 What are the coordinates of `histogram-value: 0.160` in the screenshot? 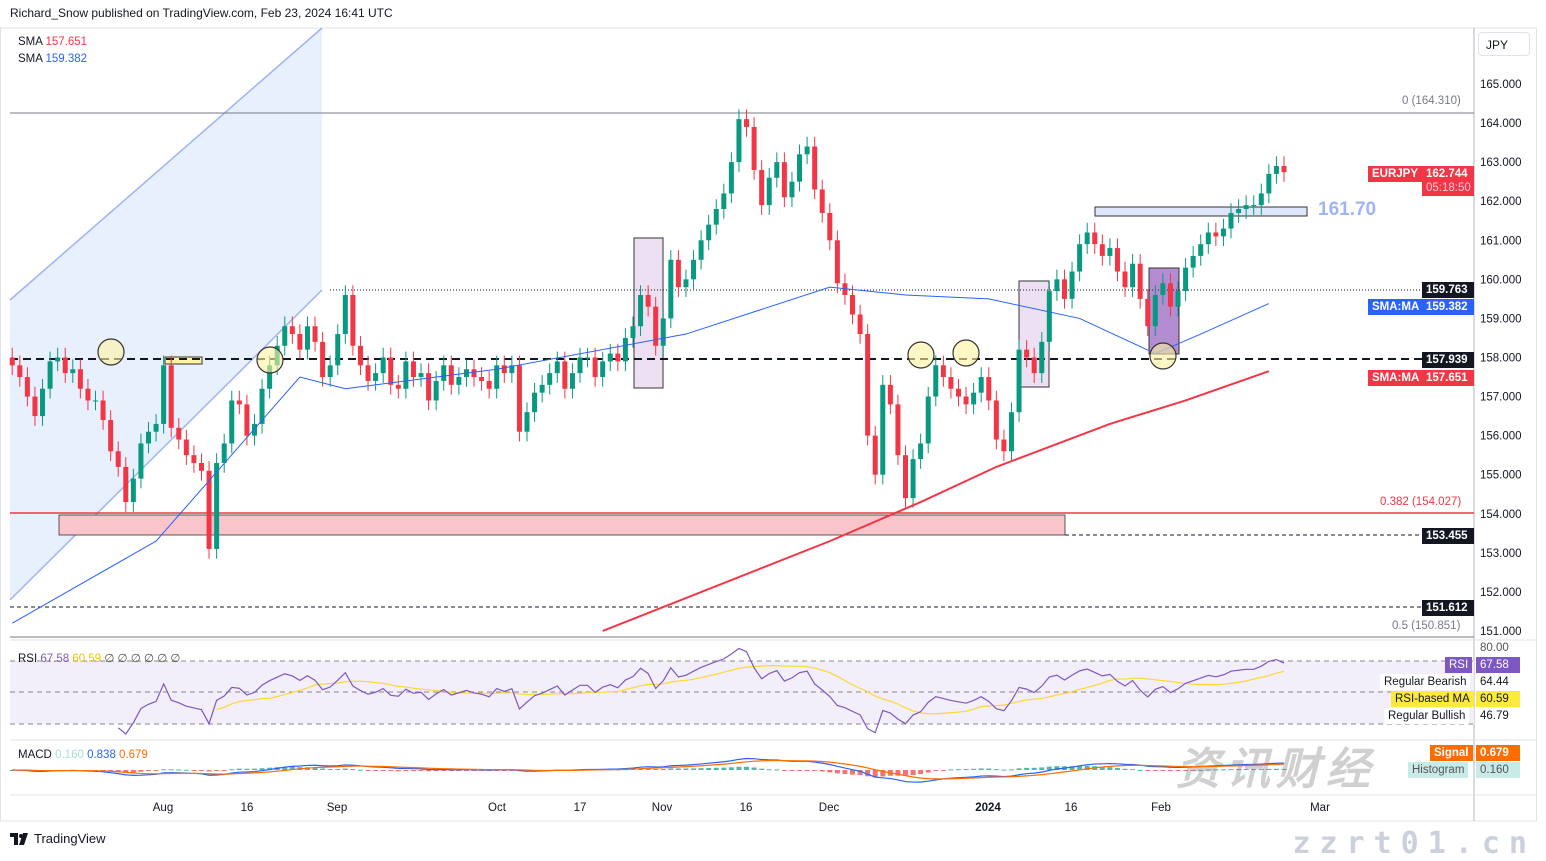 It's located at (1498, 770).